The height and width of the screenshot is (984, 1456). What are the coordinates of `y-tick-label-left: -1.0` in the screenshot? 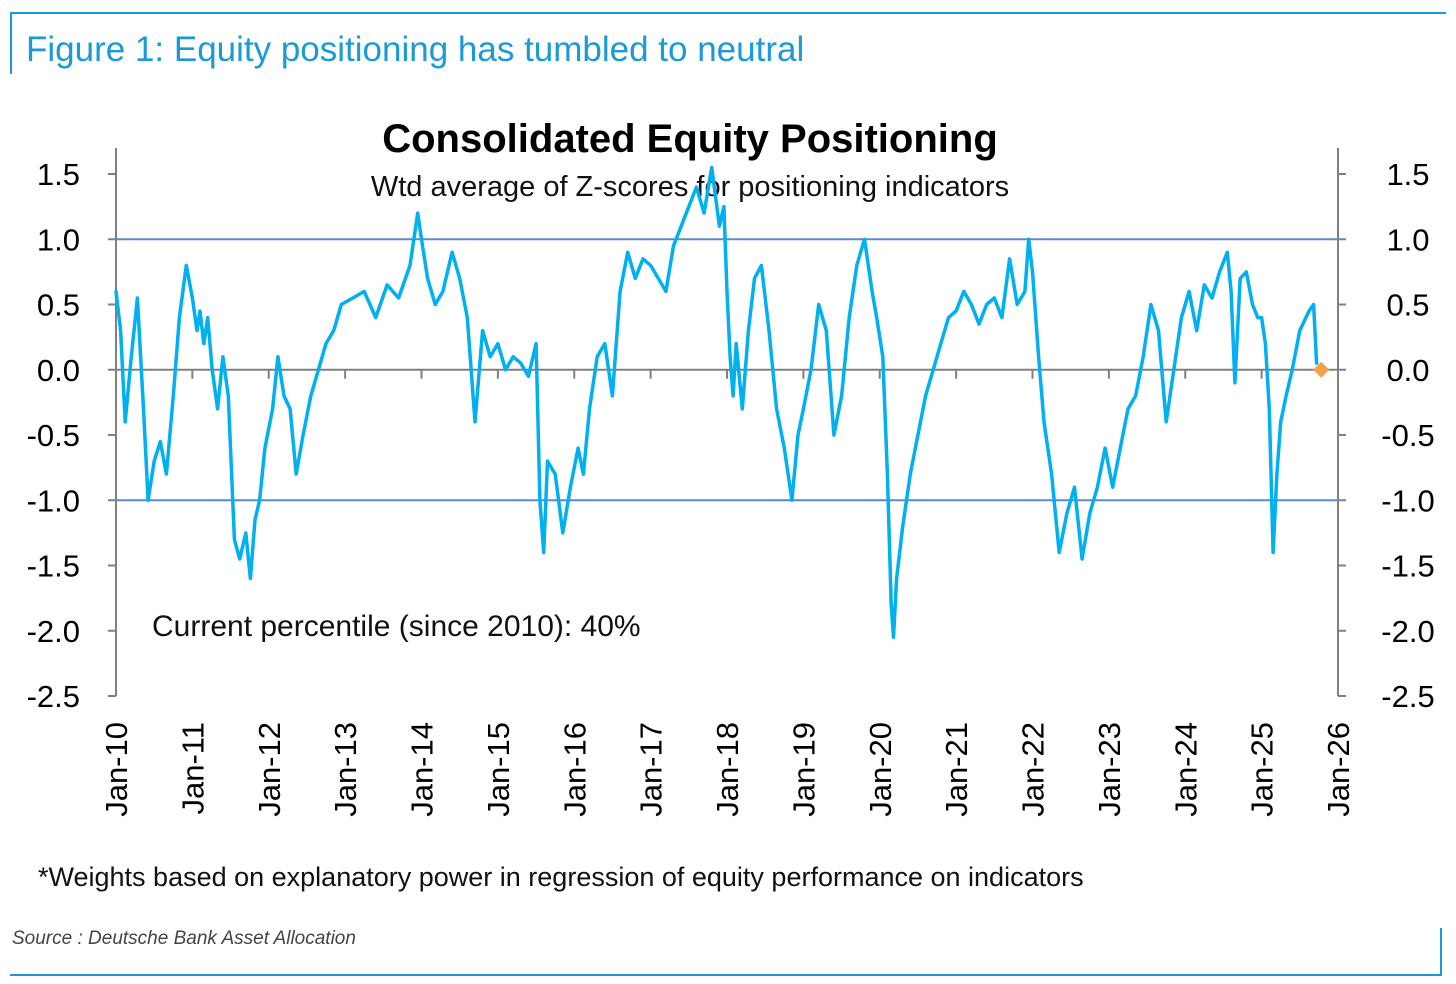 It's located at (53, 500).